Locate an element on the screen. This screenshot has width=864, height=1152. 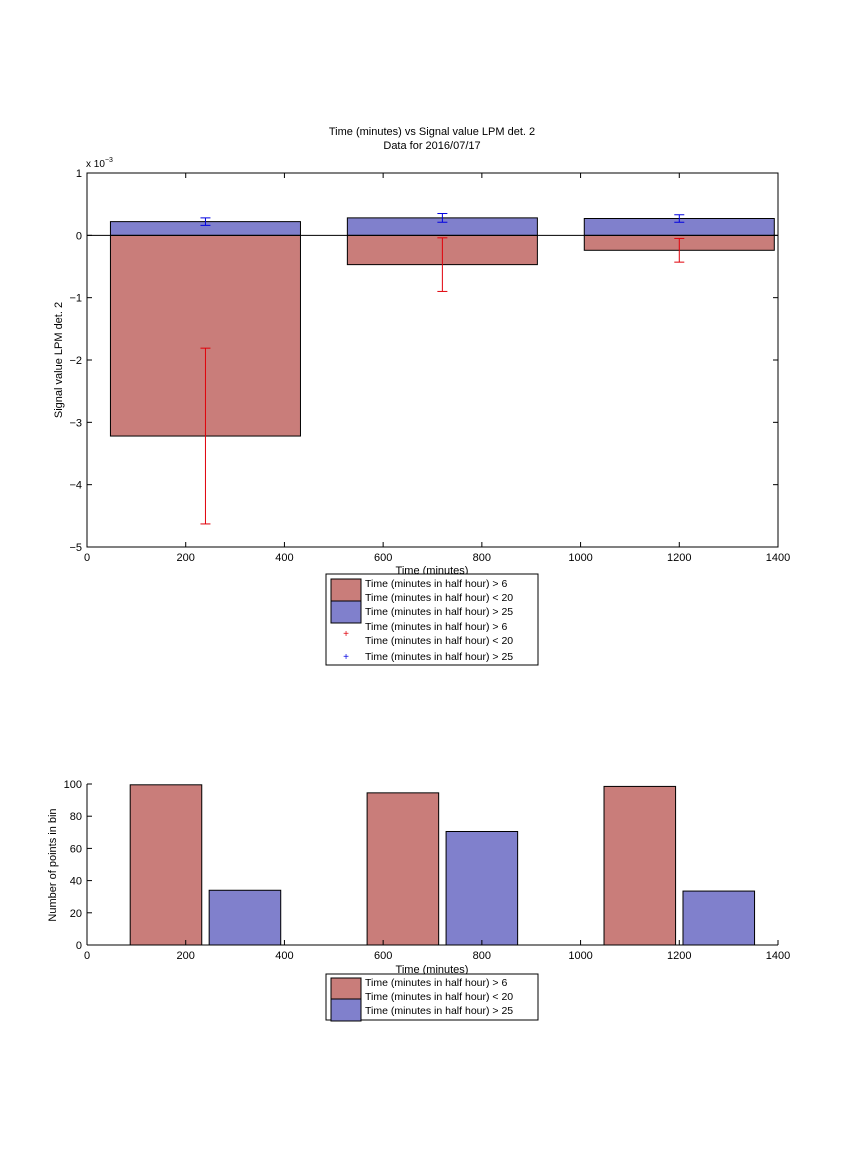
y-axis-label: Signal value LPM det. 2 is located at coordinates (59, 360).